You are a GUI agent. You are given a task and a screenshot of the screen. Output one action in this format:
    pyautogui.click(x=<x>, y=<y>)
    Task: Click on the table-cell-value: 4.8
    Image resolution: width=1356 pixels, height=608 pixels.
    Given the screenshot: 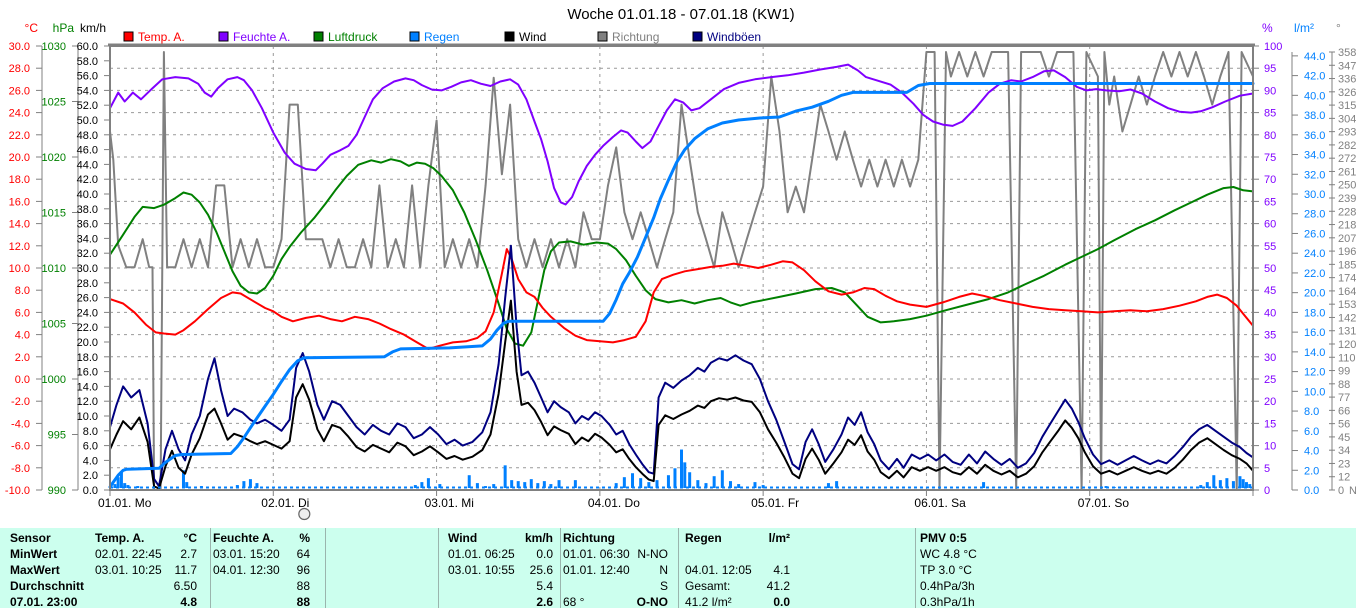 What is the action you would take?
    pyautogui.click(x=188, y=601)
    